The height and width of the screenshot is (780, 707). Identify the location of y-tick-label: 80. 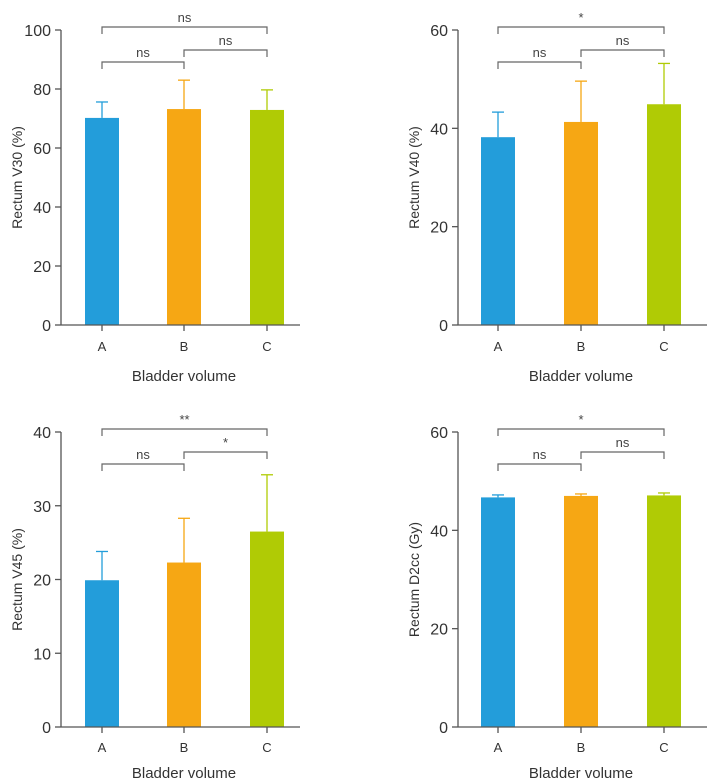
(42, 90).